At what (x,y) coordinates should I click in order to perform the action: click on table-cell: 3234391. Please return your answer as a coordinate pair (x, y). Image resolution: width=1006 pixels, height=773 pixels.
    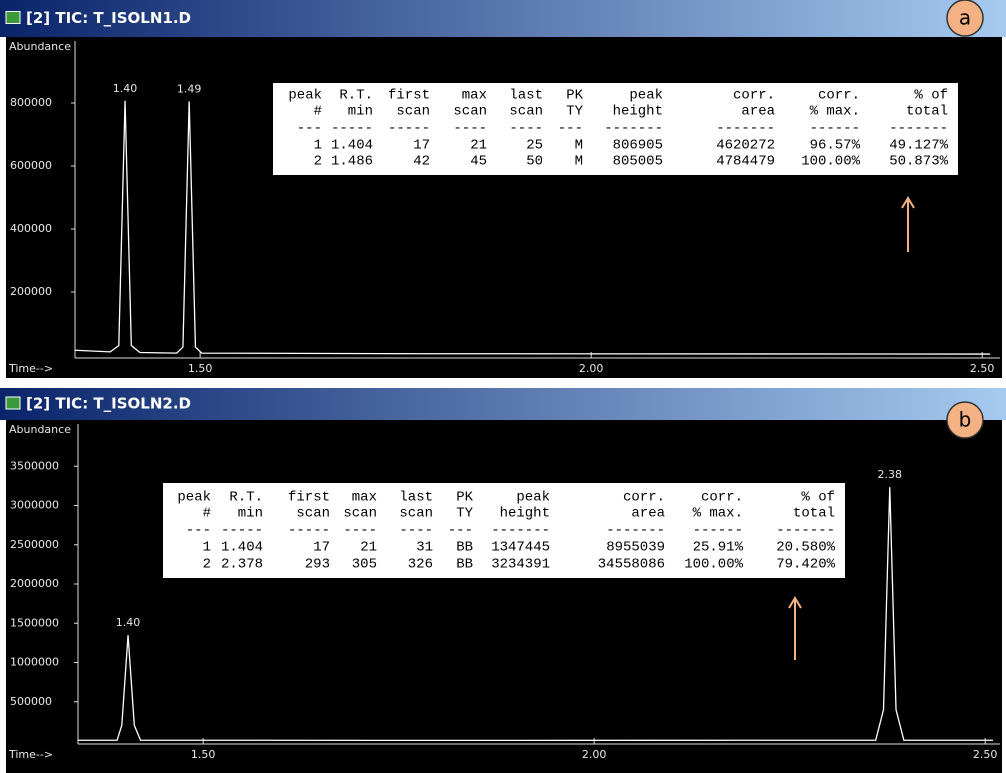
    Looking at the image, I should click on (520, 565).